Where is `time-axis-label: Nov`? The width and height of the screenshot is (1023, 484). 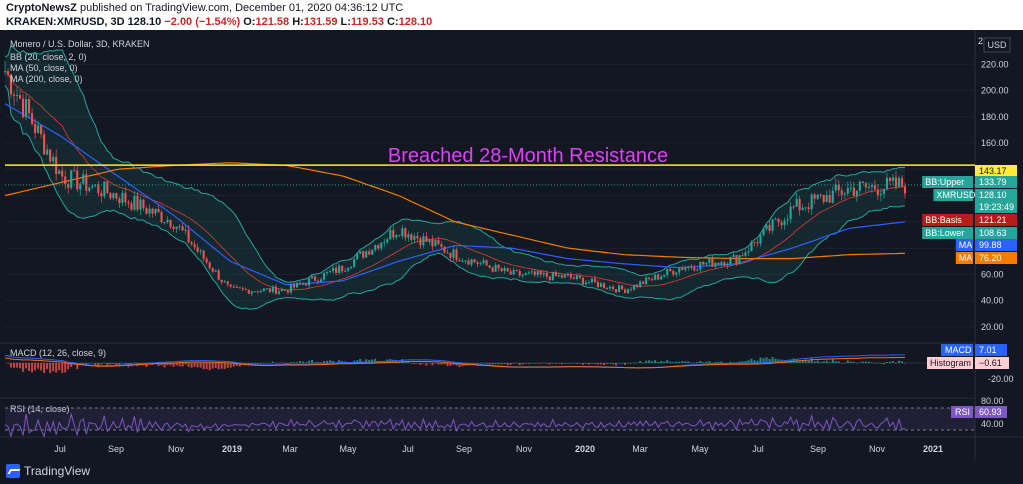
time-axis-label: Nov is located at coordinates (524, 449).